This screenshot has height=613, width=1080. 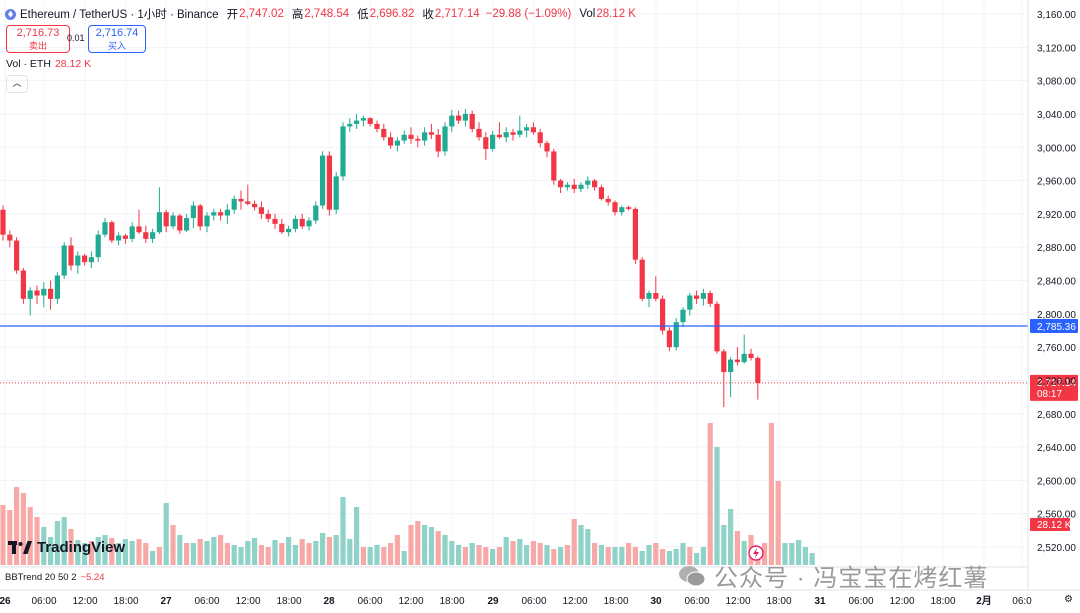 I want to click on indicator-legend: BBTrend 20 50 2 −5.24, so click(x=55, y=577).